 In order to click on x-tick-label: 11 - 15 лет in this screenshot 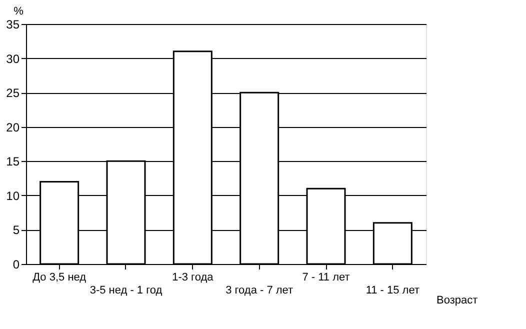, I will do `click(393, 290)`.